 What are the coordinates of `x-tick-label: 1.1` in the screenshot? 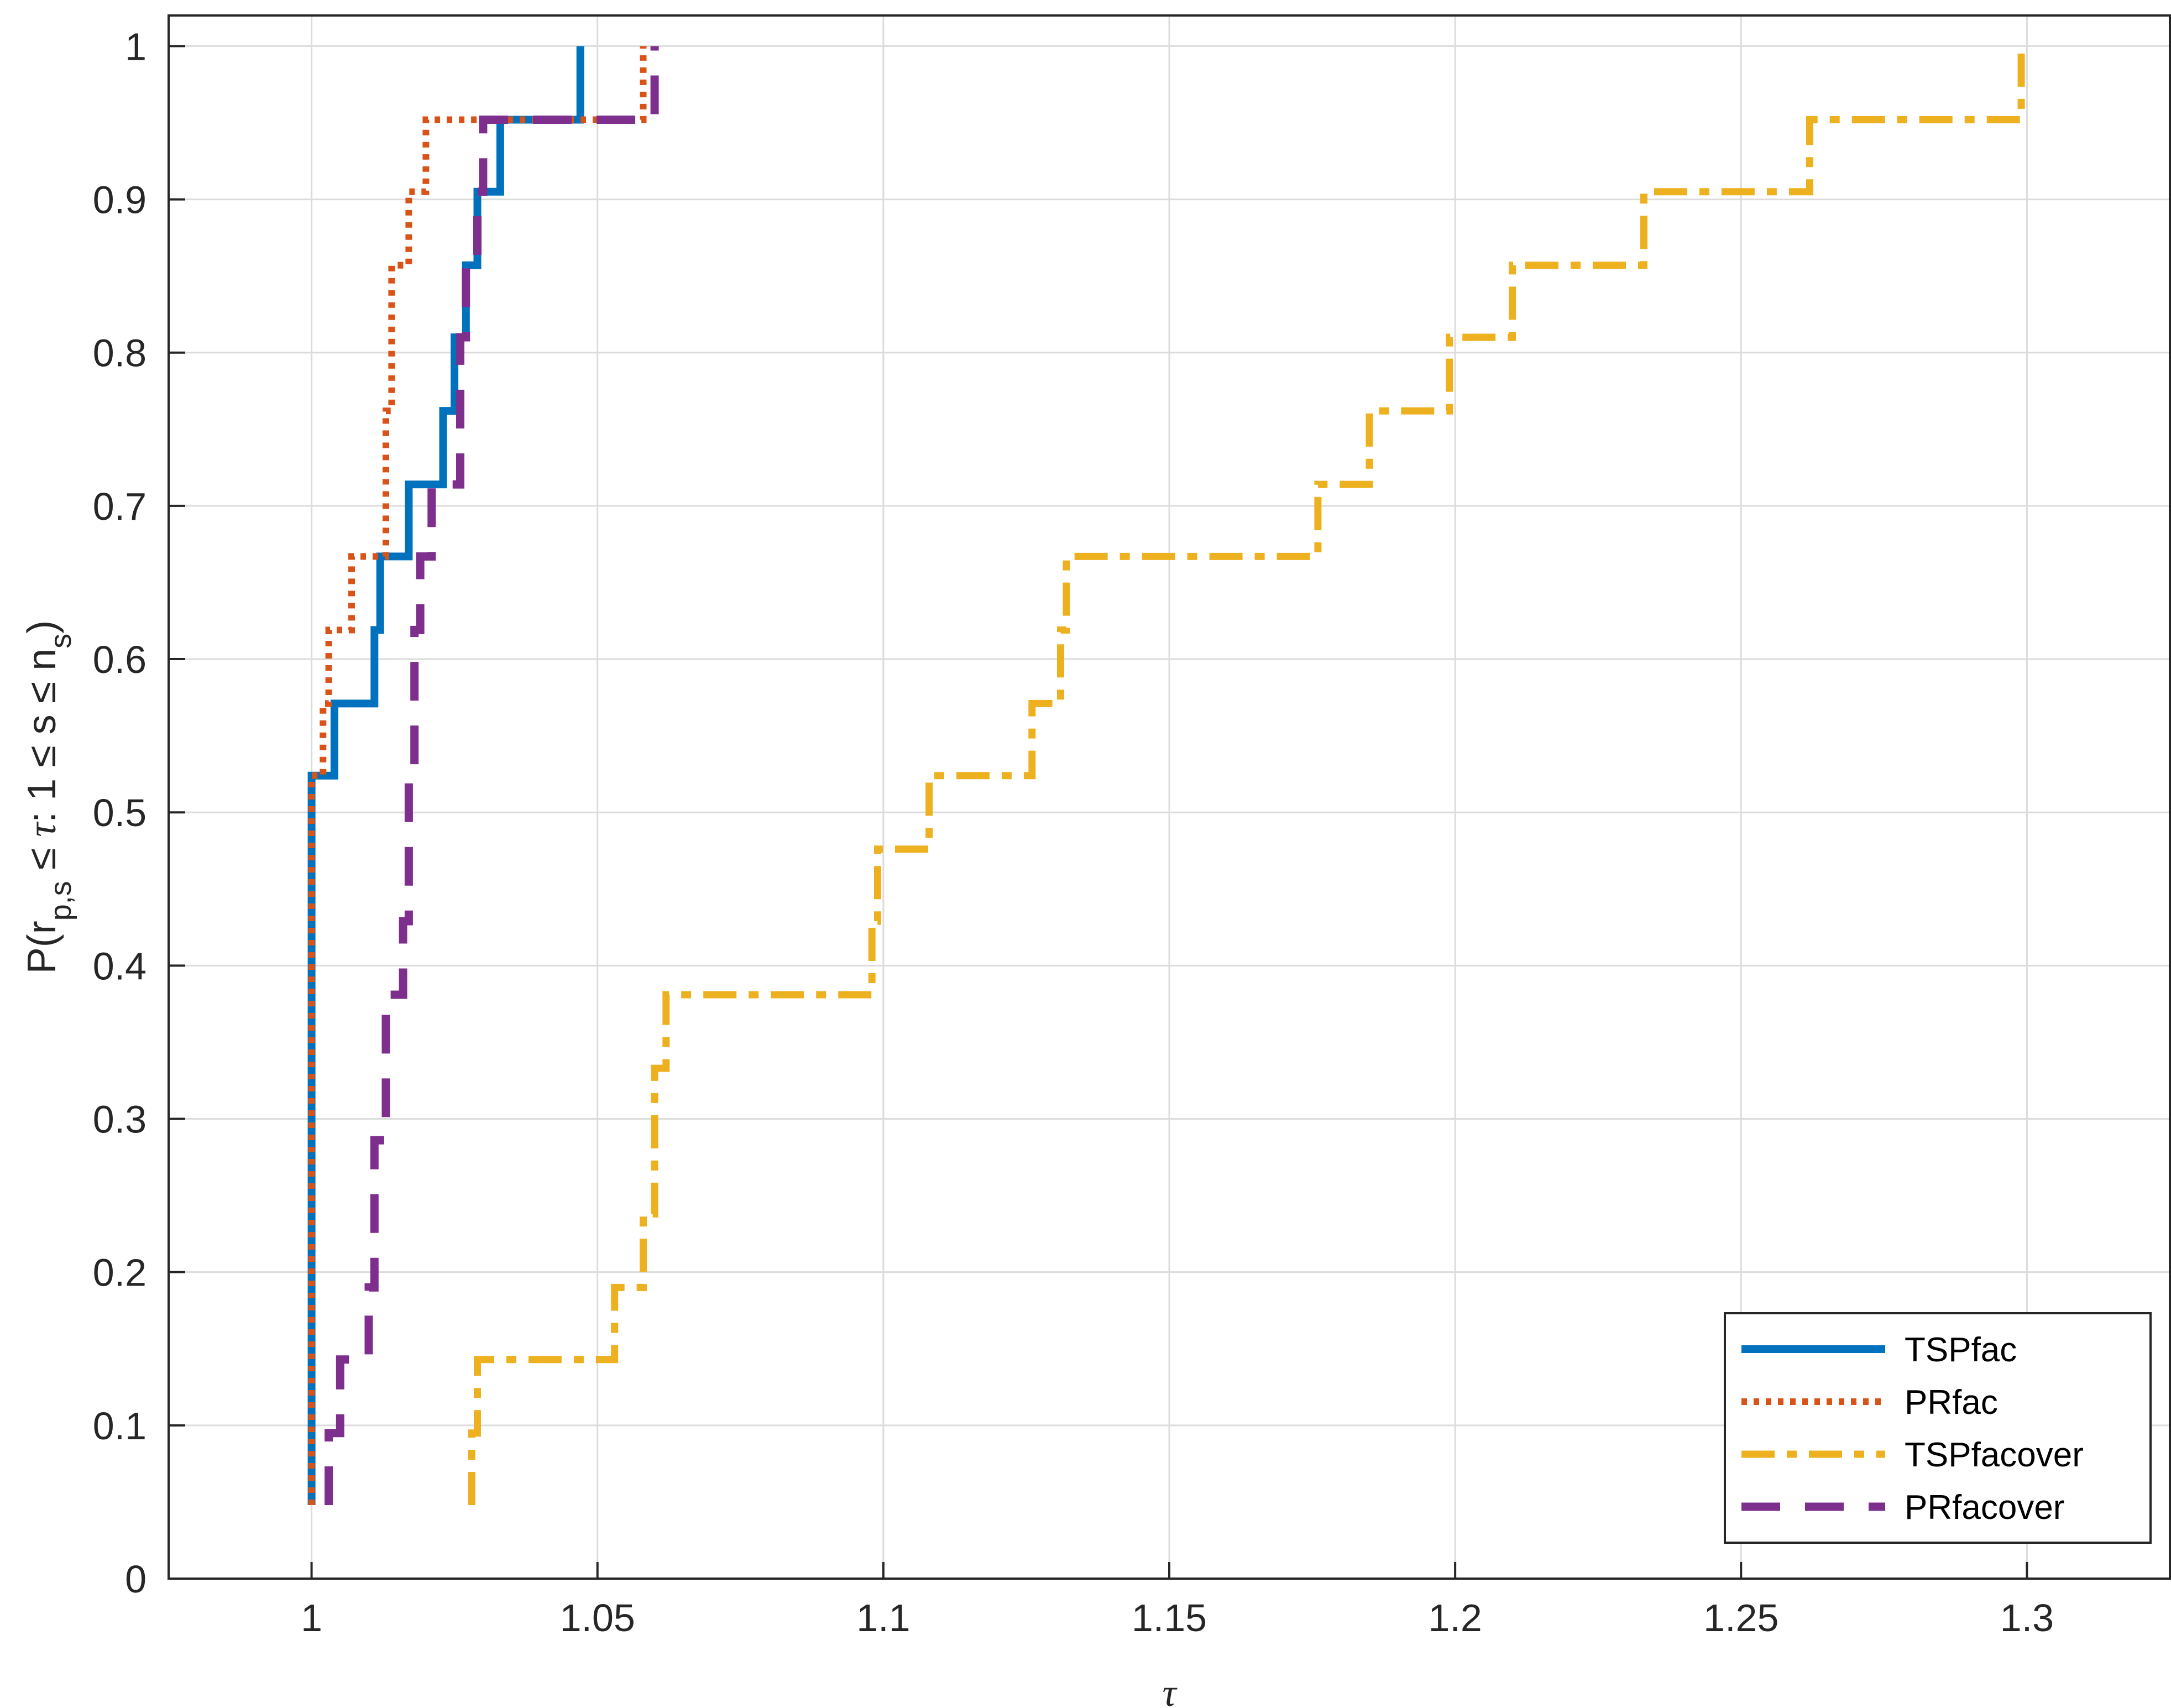 It's located at (883, 1617).